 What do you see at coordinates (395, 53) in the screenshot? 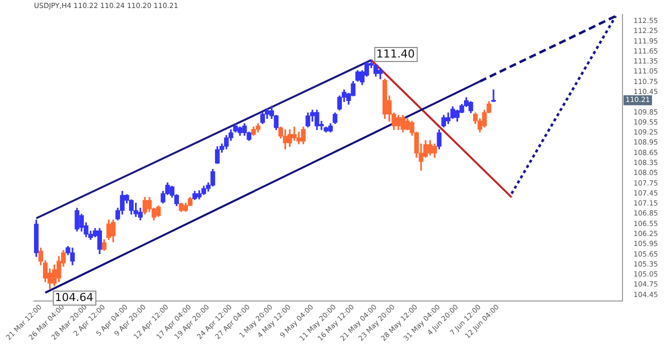
I see `annotation: 111.40` at bounding box center [395, 53].